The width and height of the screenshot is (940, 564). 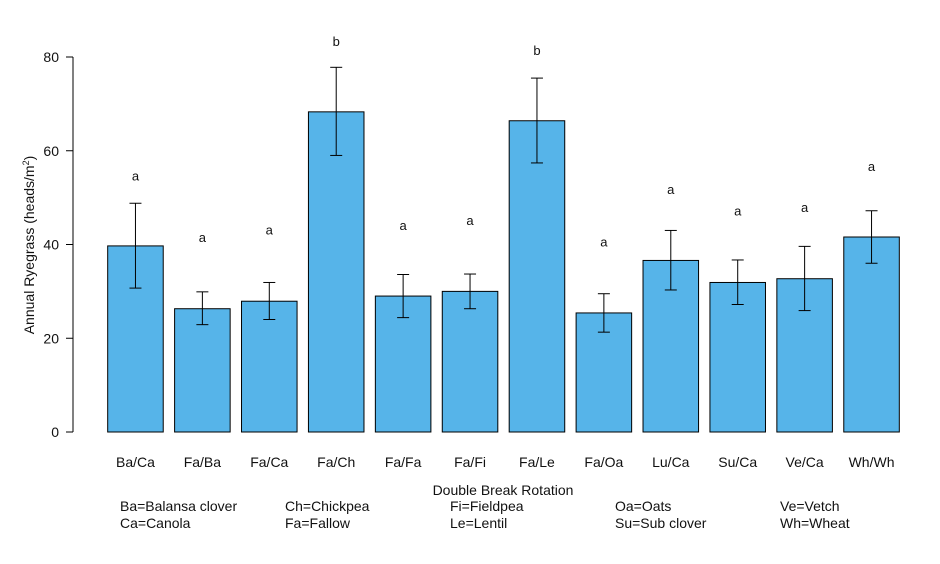 What do you see at coordinates (55, 432) in the screenshot?
I see `y-tick-label: 0` at bounding box center [55, 432].